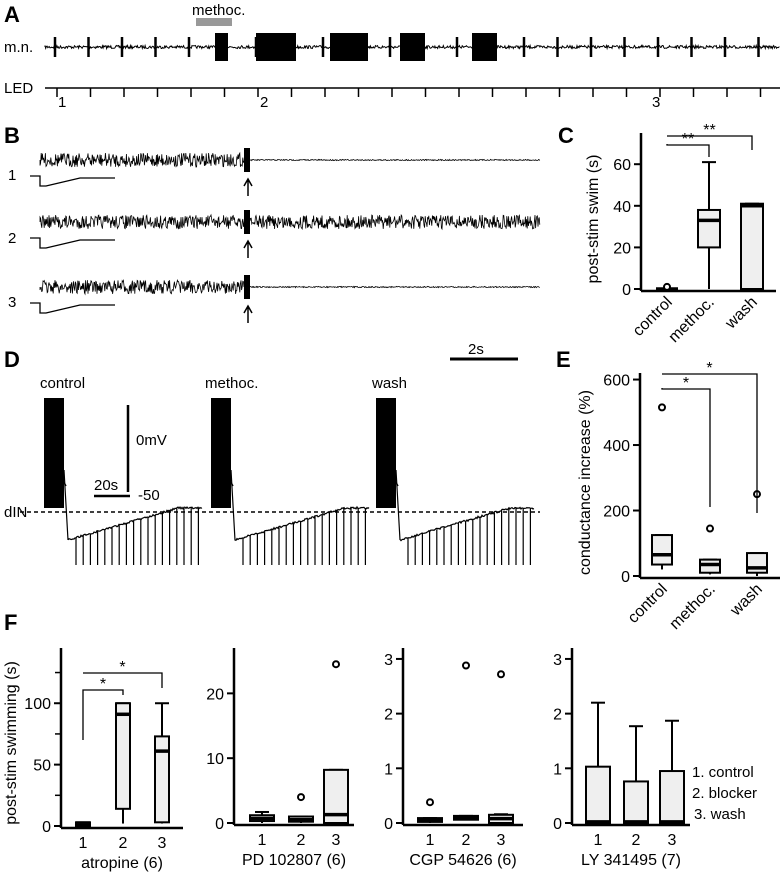 The width and height of the screenshot is (780, 873). Describe the element at coordinates (557, 715) in the screenshot. I see `y-tick-label: 2` at that location.